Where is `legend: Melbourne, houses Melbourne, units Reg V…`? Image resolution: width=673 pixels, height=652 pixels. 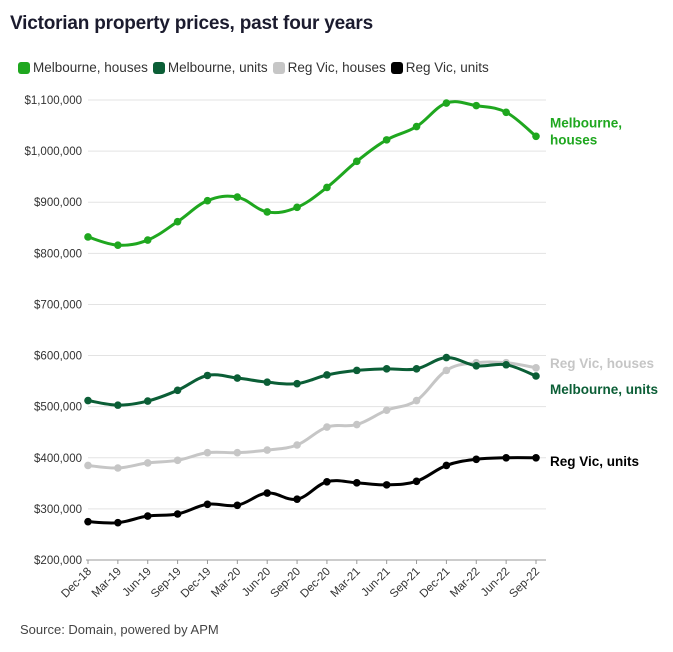
legend: Melbourne, houses Melbourne, units Reg V… is located at coordinates (256, 67).